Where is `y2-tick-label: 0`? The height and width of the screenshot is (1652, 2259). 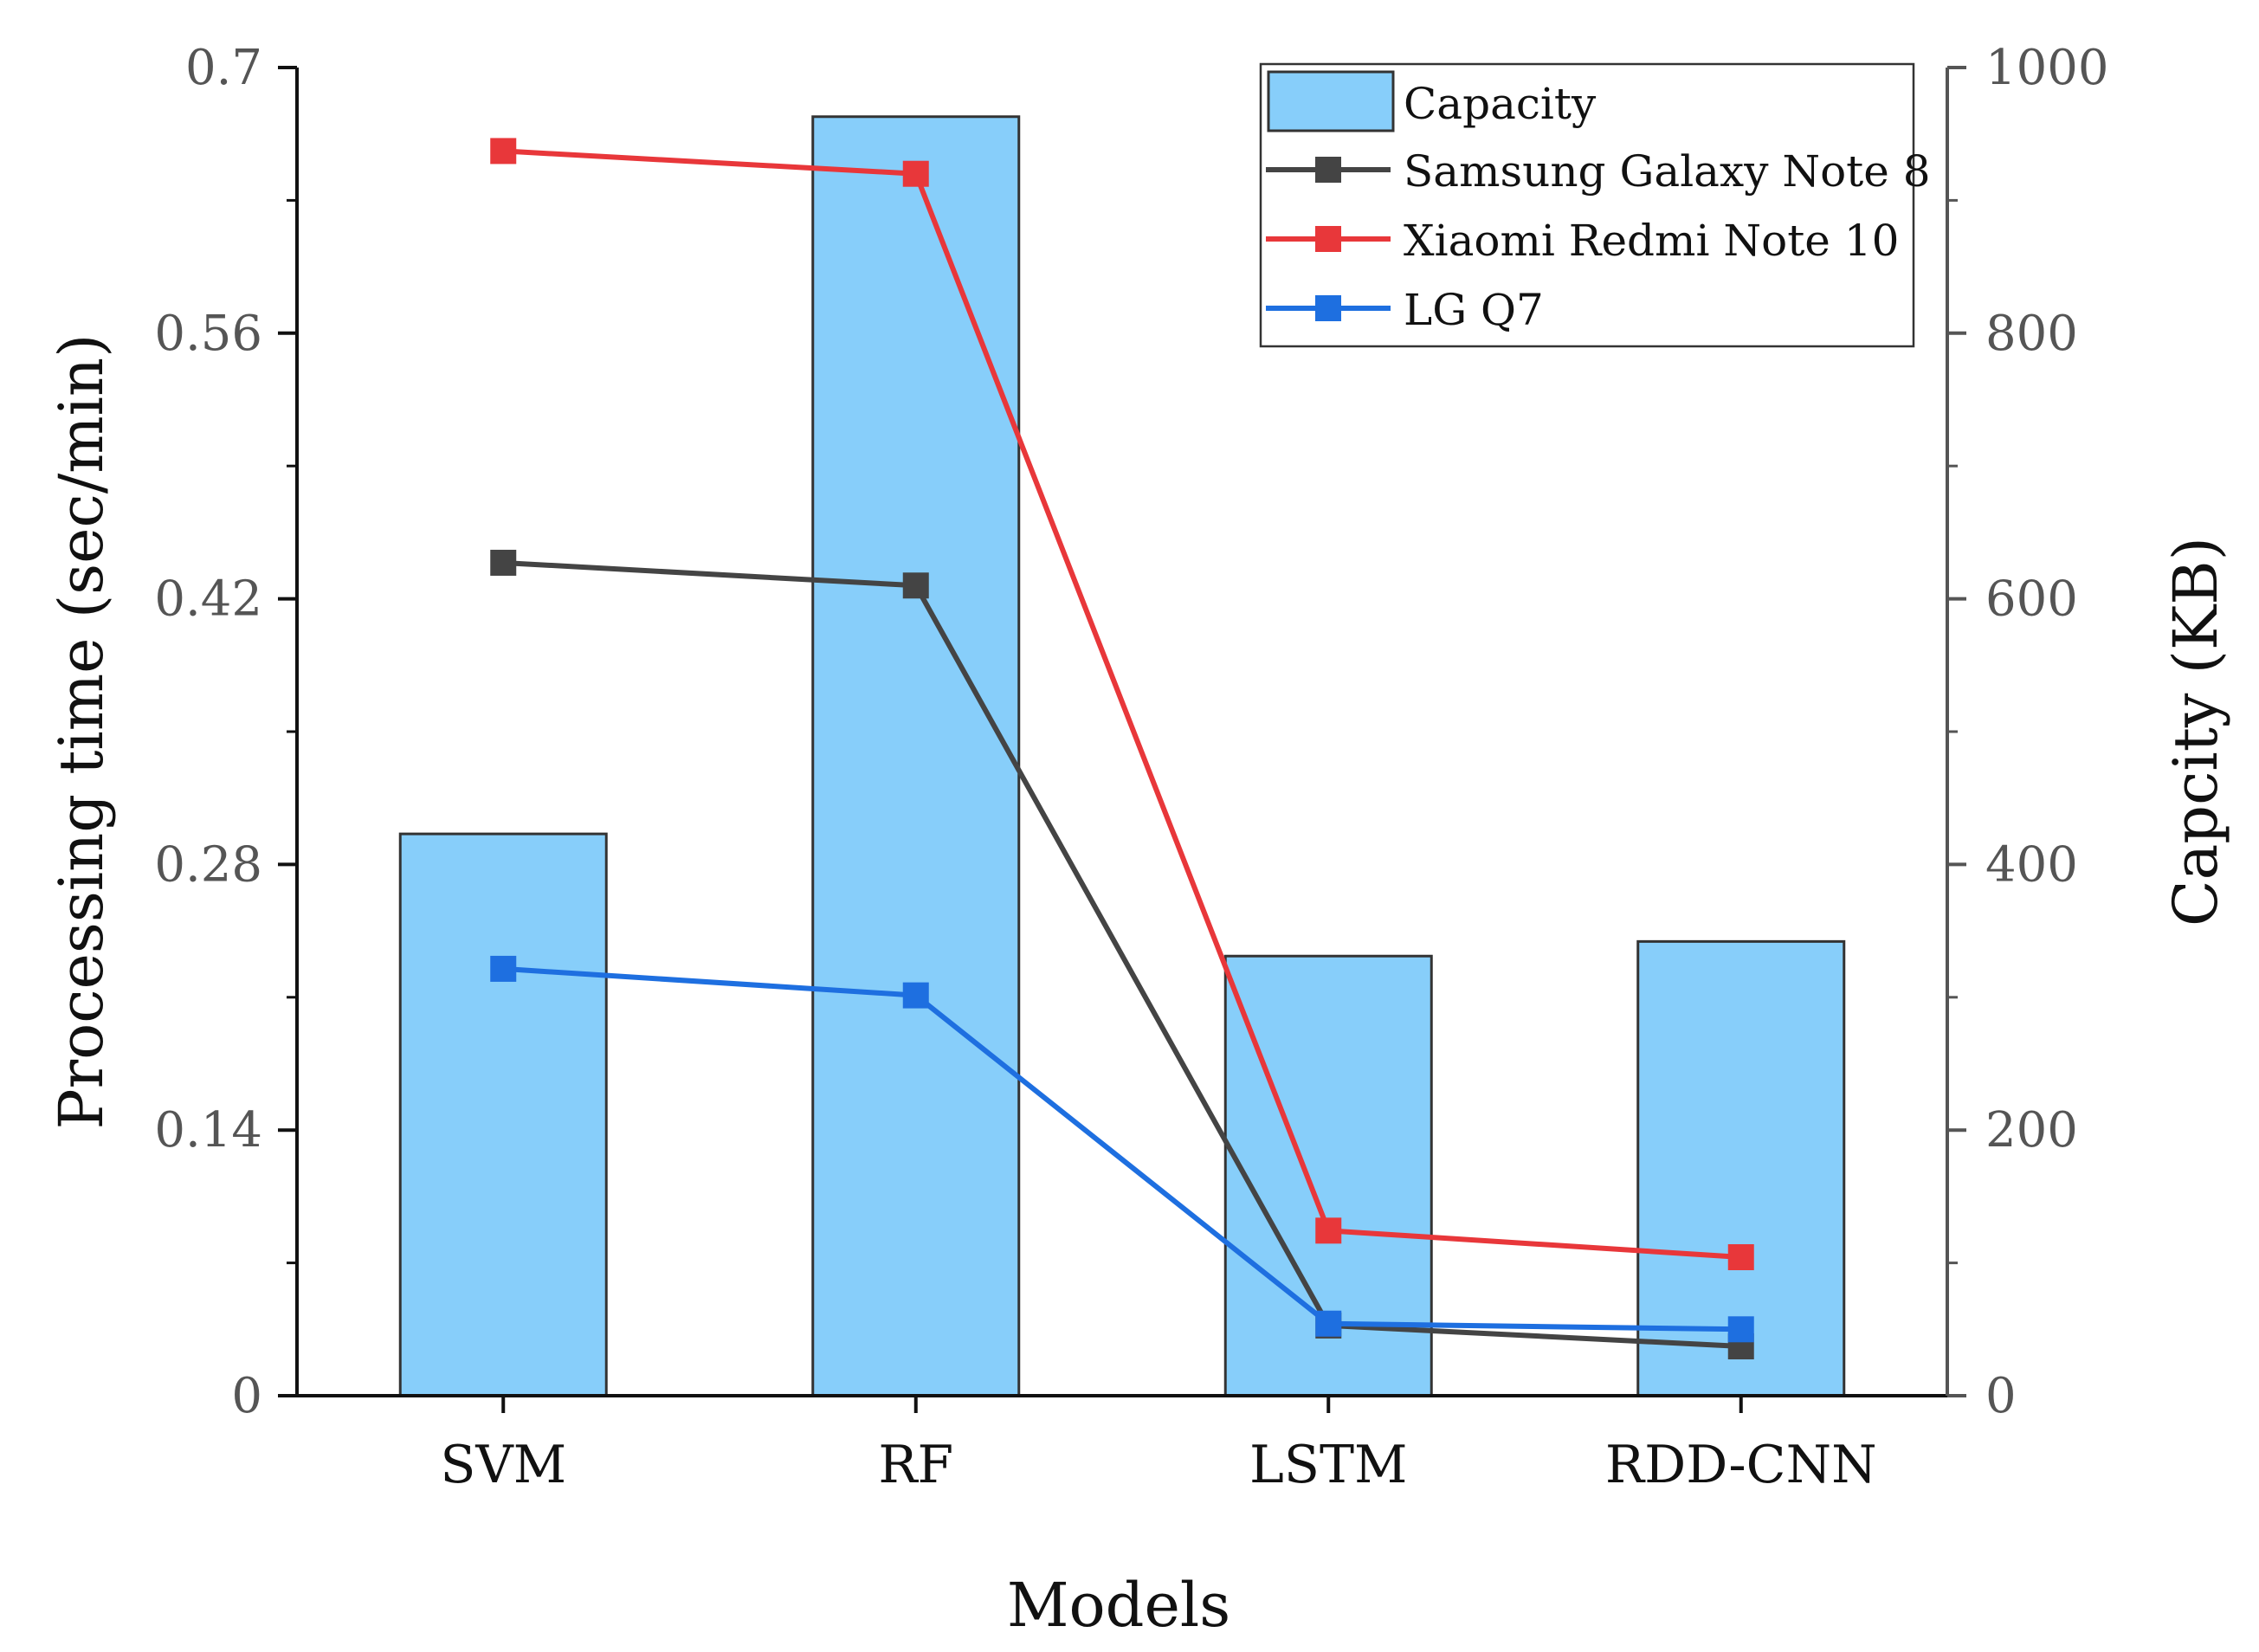
y2-tick-label: 0 is located at coordinates (2001, 1396).